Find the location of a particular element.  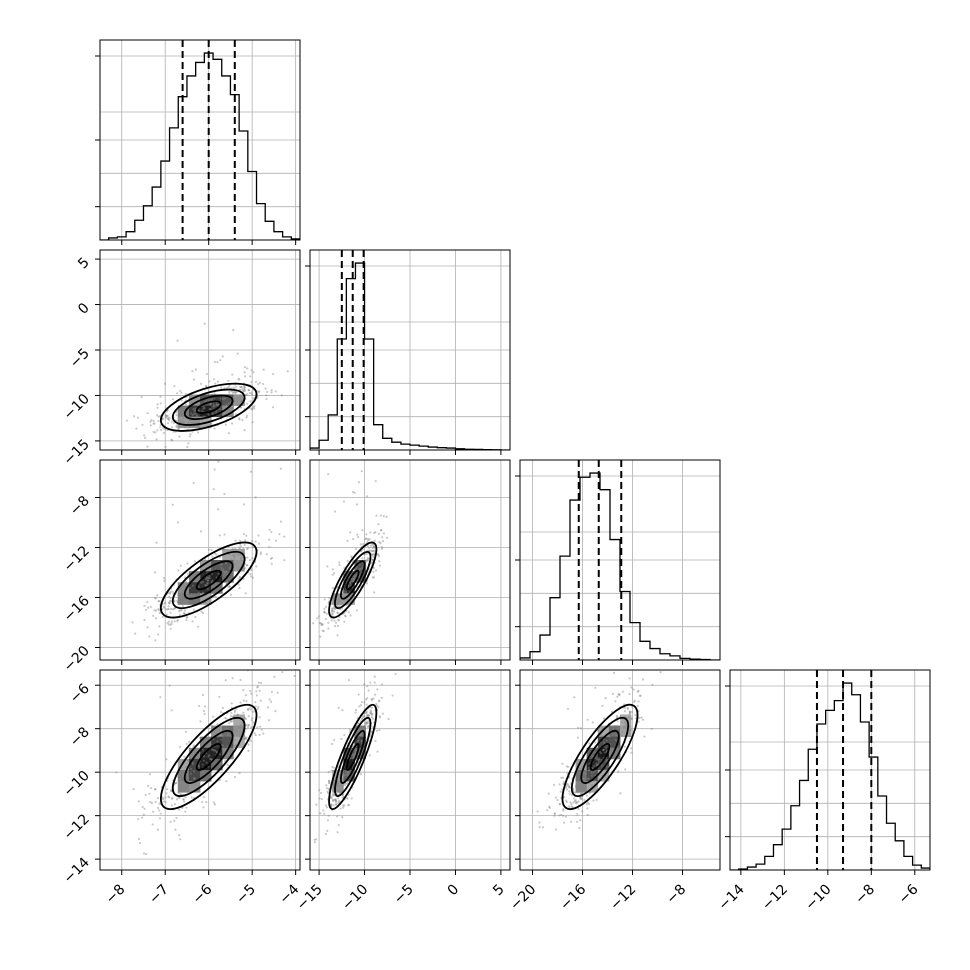

x-tick-label: −14 is located at coordinates (731, 897).